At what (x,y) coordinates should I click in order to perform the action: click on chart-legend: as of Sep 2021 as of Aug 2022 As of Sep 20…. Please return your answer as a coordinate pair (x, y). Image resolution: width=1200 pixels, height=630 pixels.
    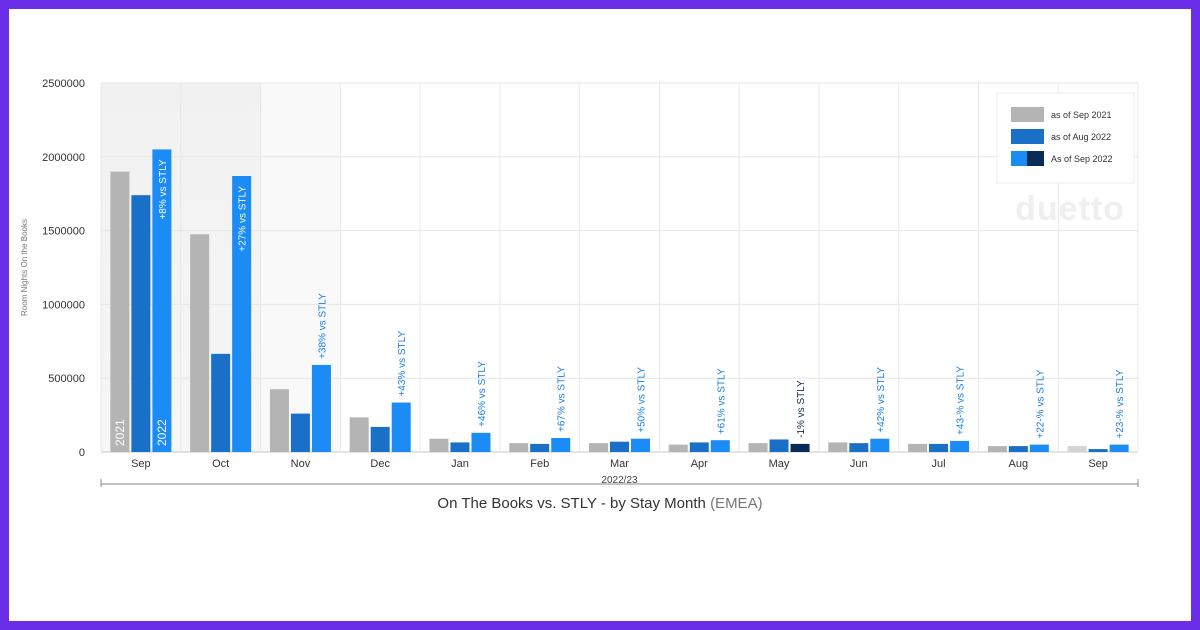
    Looking at the image, I should click on (1065, 138).